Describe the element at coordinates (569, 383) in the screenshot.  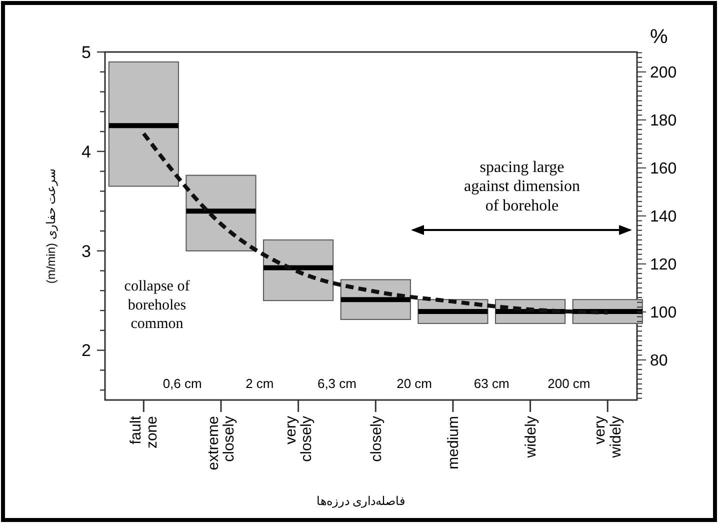
I see `annotation: 200 cm` at that location.